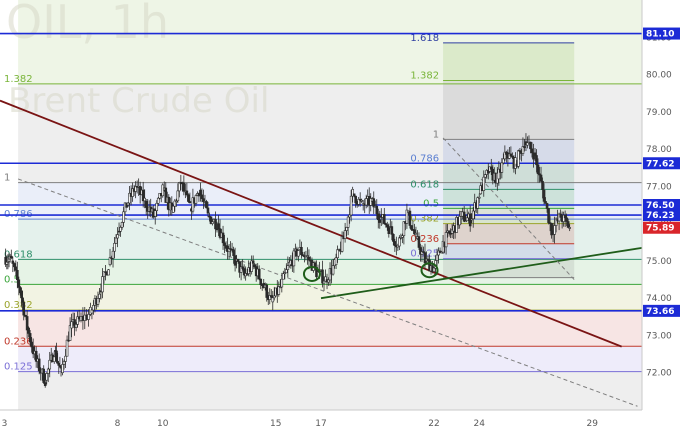  I want to click on watermark-name: Brent Crude Oil, so click(138, 101).